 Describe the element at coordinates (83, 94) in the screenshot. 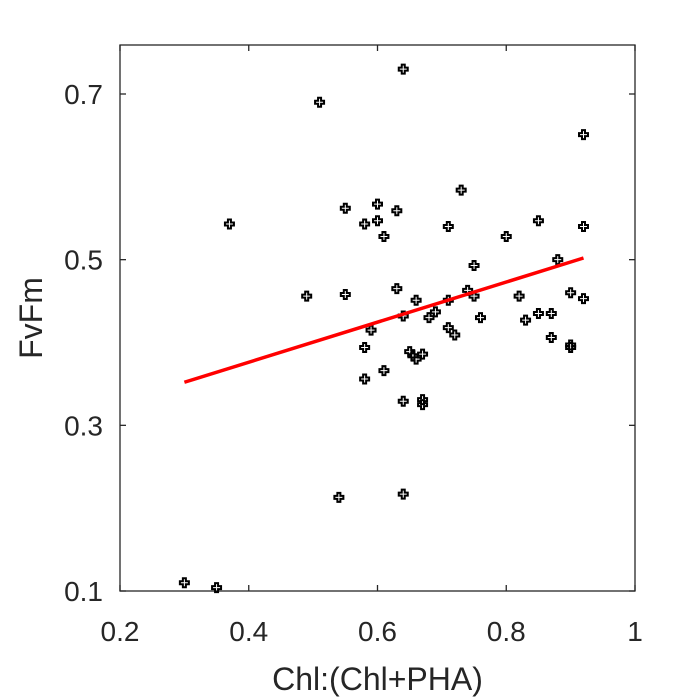

I see `y-tick-label: 0.7` at that location.